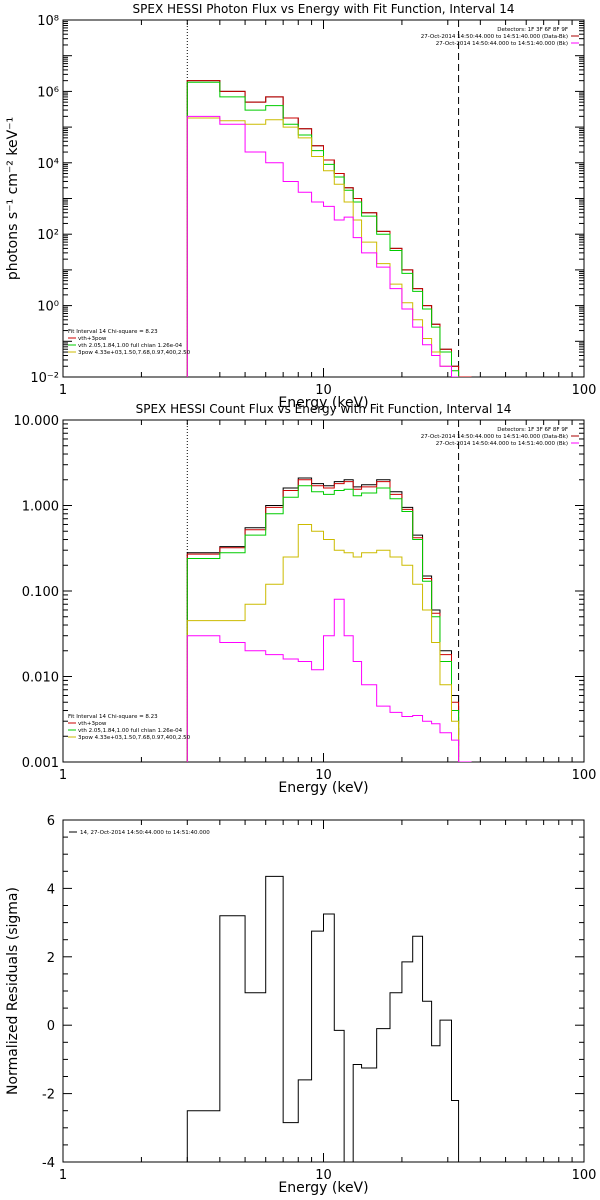  What do you see at coordinates (48, 92) in the screenshot?
I see `p1-y-tick-label: 10⁶` at bounding box center [48, 92].